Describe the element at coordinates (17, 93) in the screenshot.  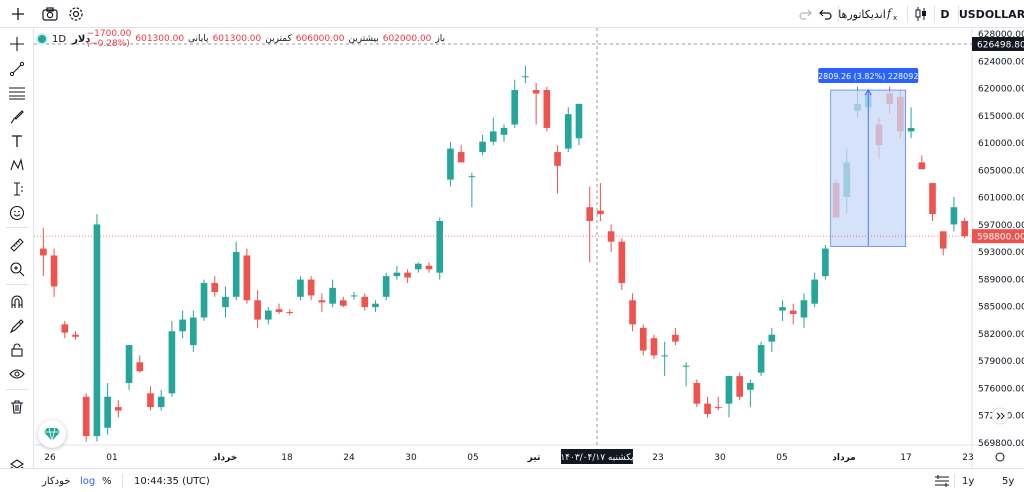
I see `fib-tool` at that location.